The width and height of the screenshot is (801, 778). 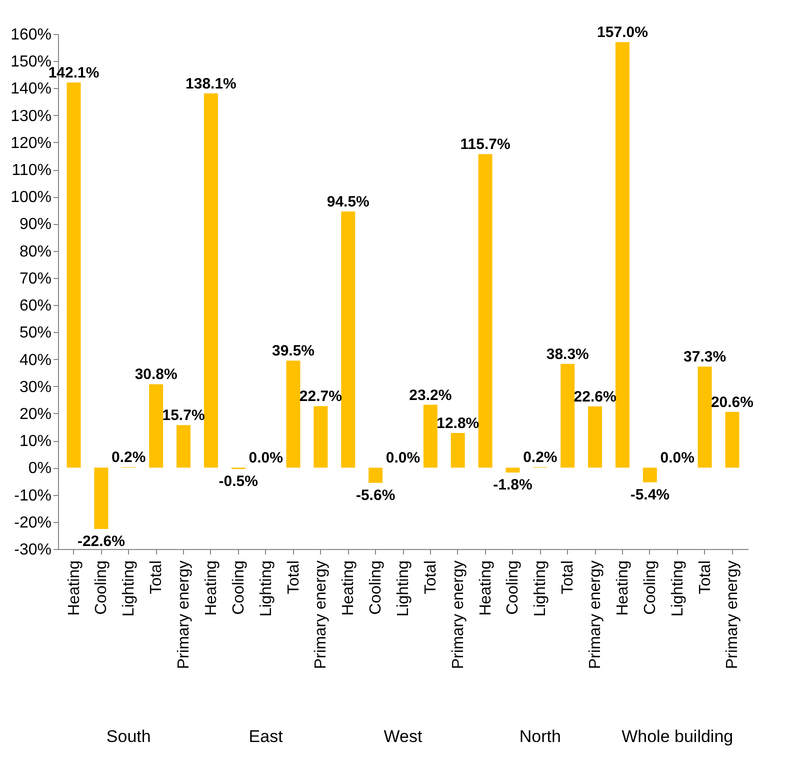 What do you see at coordinates (293, 351) in the screenshot?
I see `data-label: 39.5%` at bounding box center [293, 351].